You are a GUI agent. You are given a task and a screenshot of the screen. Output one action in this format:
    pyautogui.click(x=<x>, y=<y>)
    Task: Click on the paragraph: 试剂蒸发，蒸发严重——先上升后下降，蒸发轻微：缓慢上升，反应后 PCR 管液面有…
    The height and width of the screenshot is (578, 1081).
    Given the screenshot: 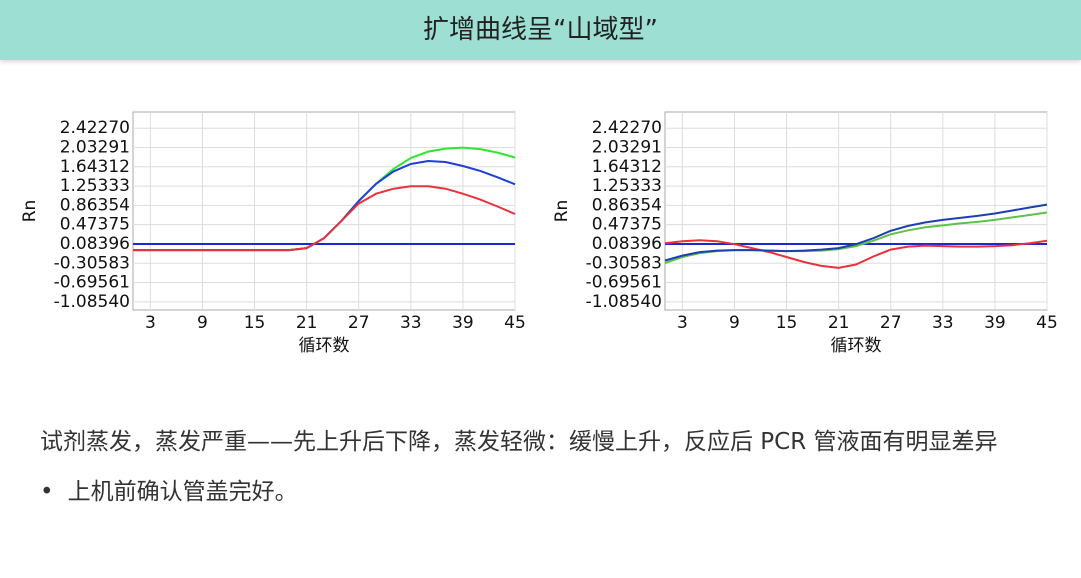 What is the action you would take?
    pyautogui.click(x=519, y=442)
    